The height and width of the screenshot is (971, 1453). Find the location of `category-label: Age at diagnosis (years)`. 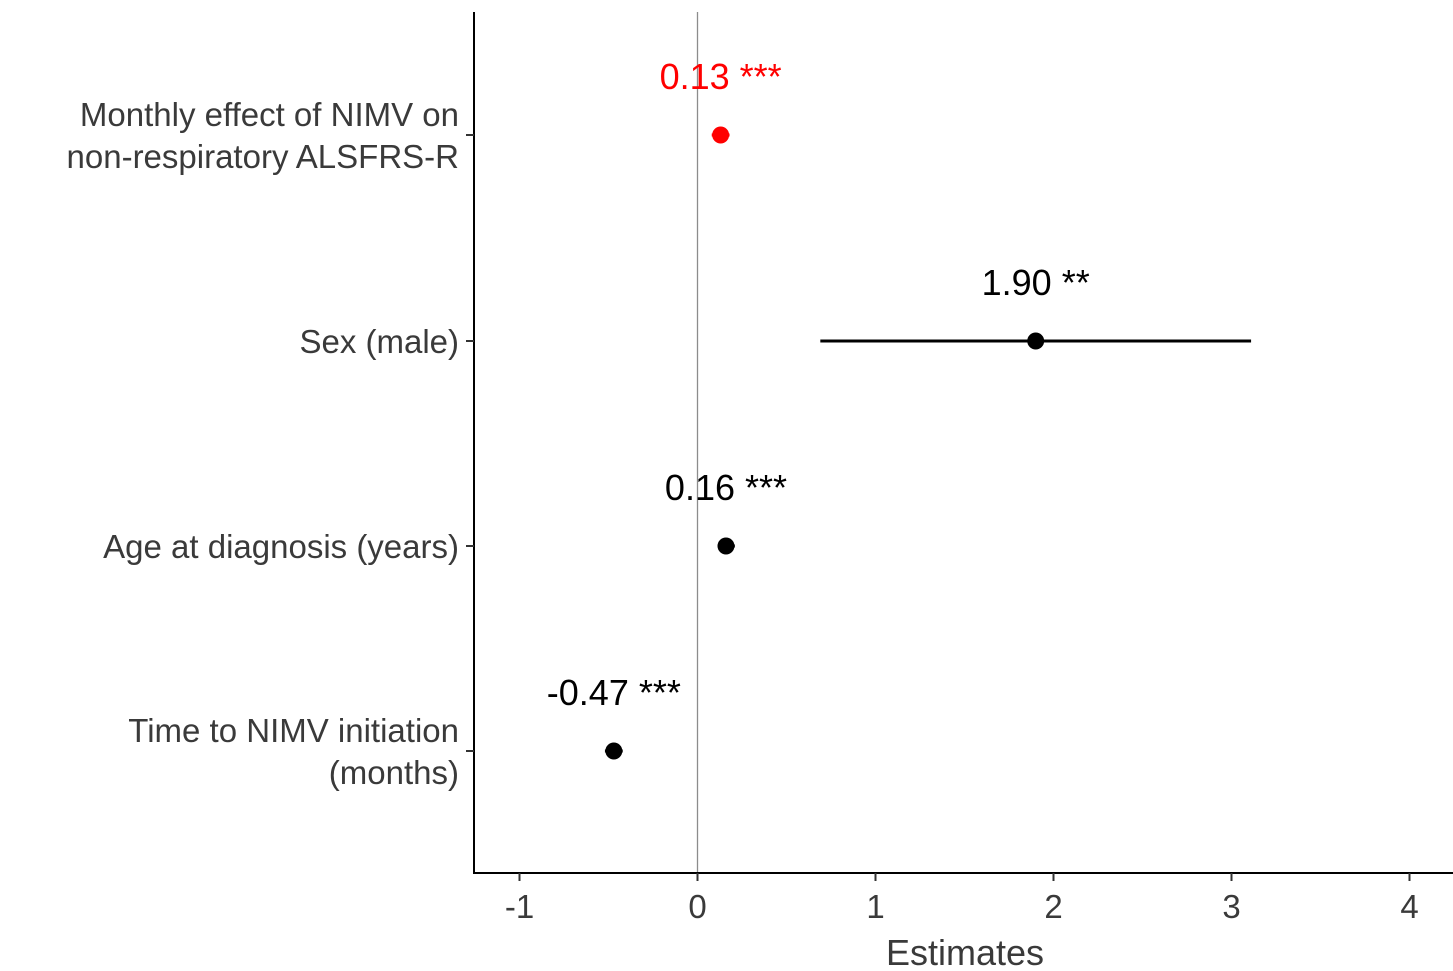

category-label: Age at diagnosis (years) is located at coordinates (281, 546).